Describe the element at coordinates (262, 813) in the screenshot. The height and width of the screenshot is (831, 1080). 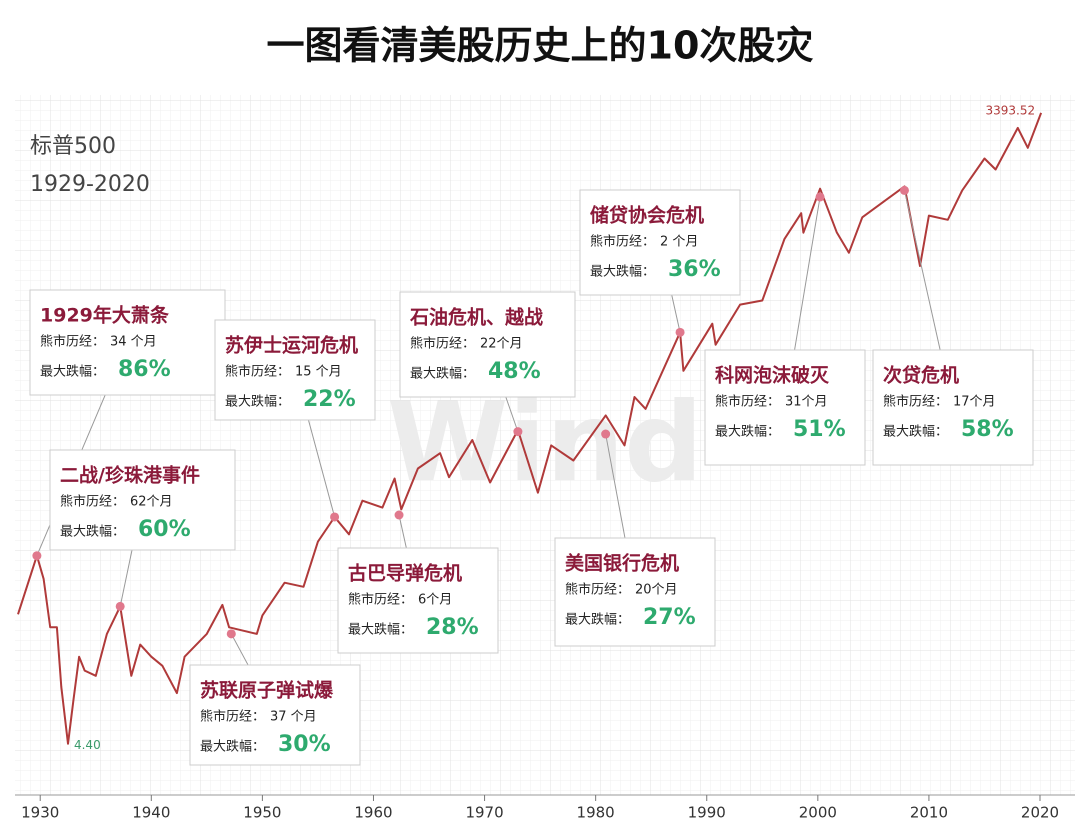
I see `x-tick-label: 1950` at that location.